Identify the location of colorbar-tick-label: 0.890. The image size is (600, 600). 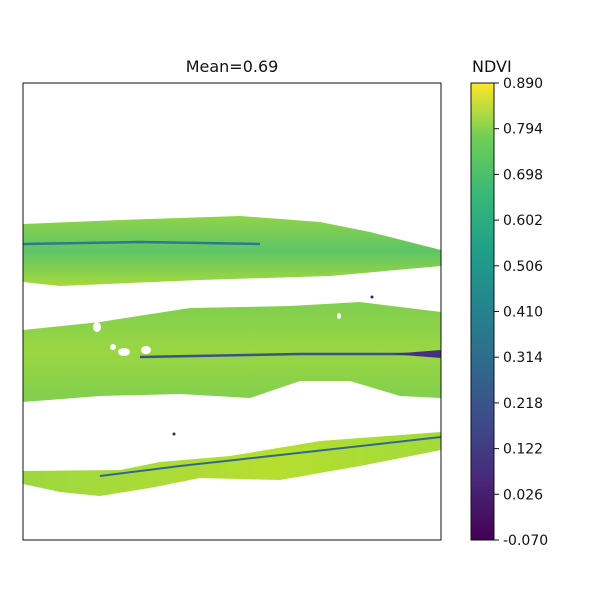
(523, 84).